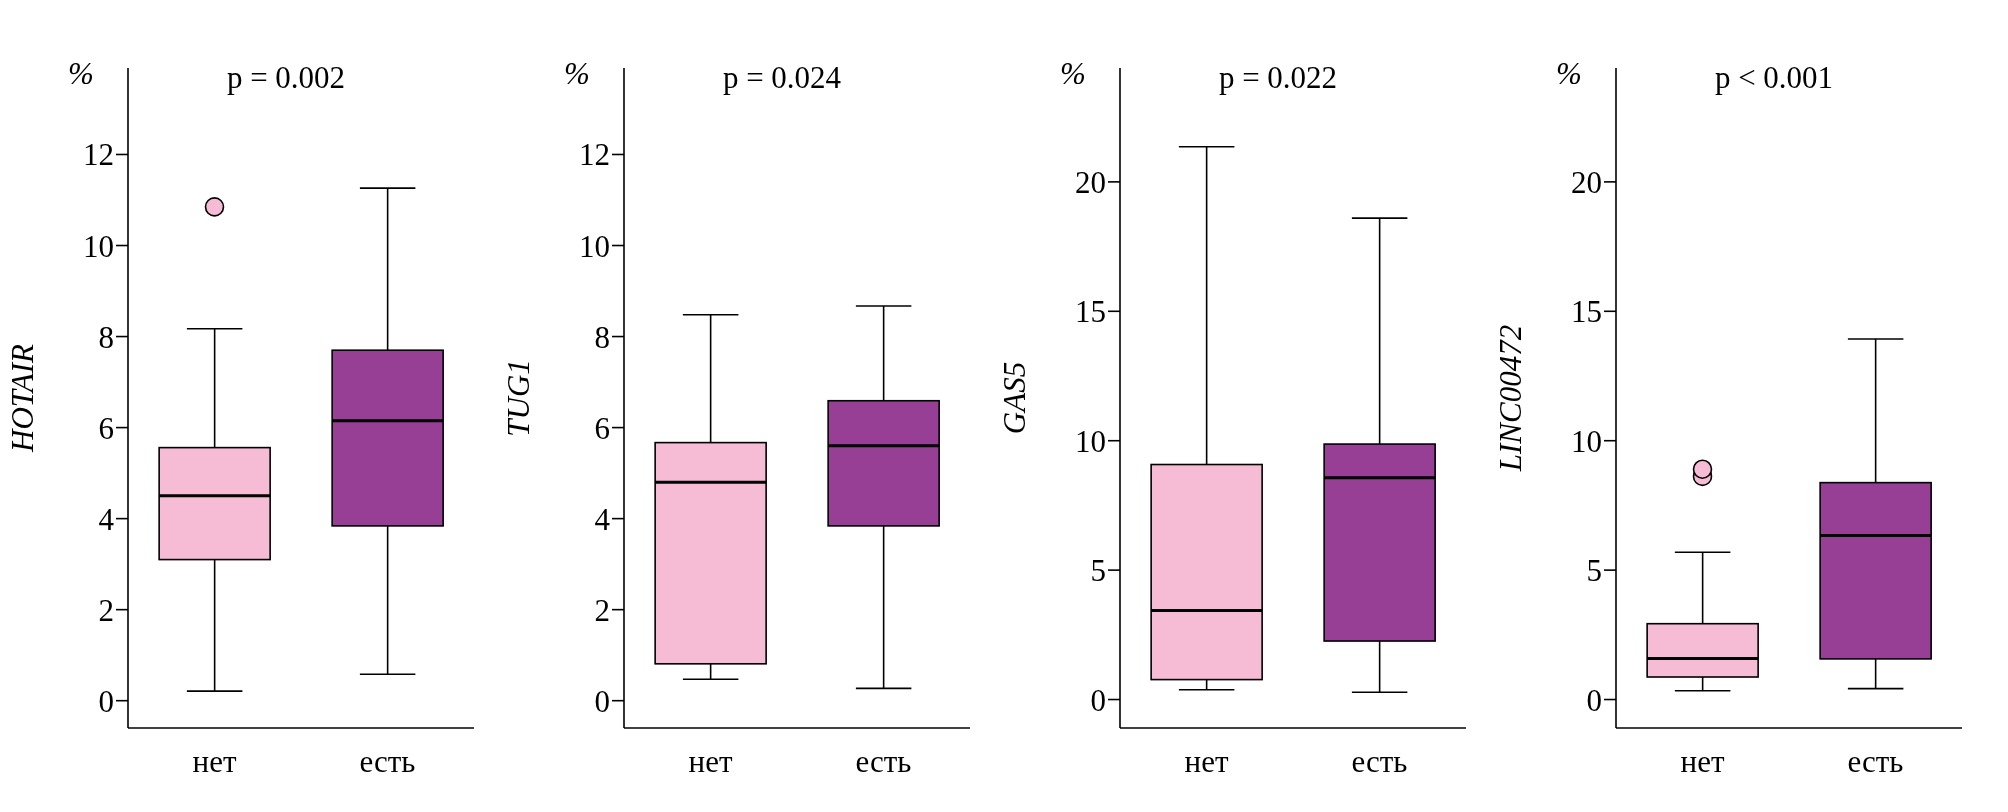 Image resolution: width=2008 pixels, height=812 pixels. Describe the element at coordinates (1774, 77) in the screenshot. I see `chart-title: p < 0.001` at that location.